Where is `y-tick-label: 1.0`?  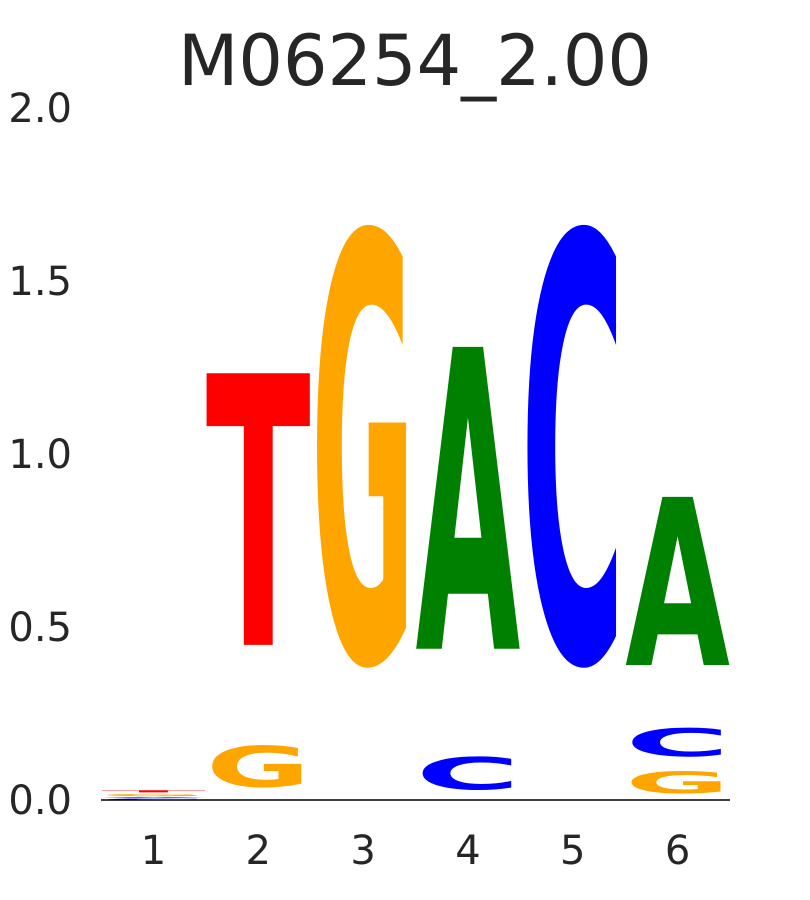
y-tick-label: 1.0 is located at coordinates (40, 455).